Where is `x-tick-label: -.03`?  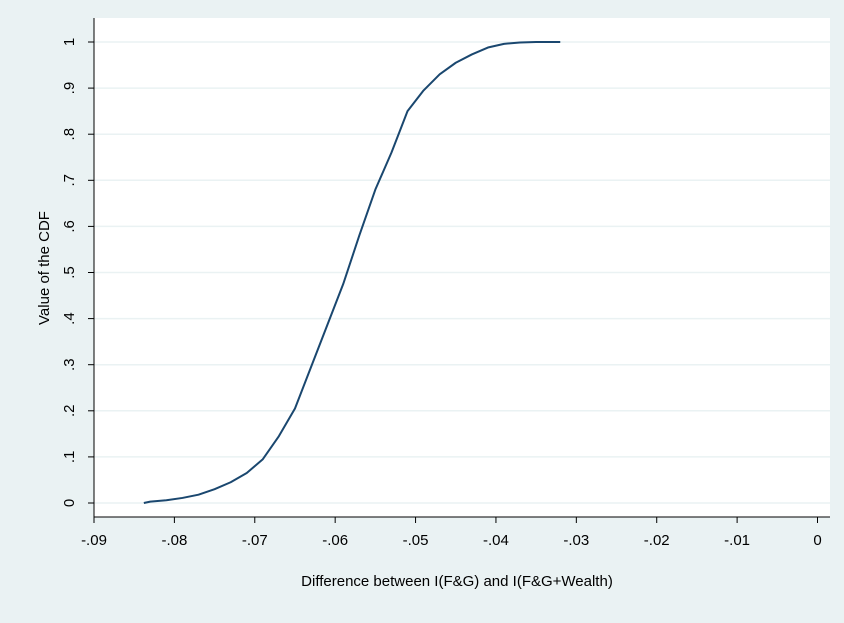 x-tick-label: -.03 is located at coordinates (576, 540).